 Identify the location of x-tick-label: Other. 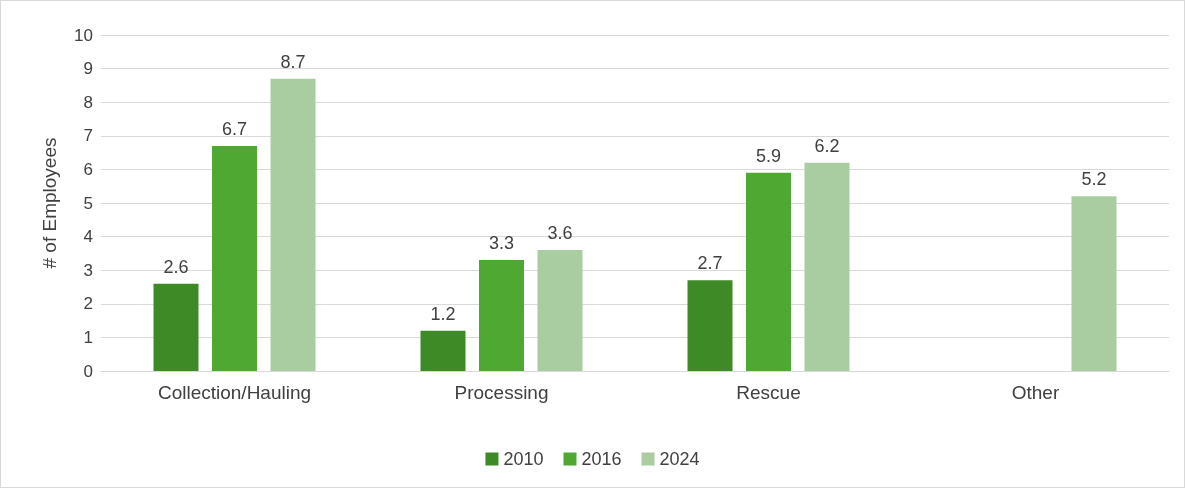
(1035, 392).